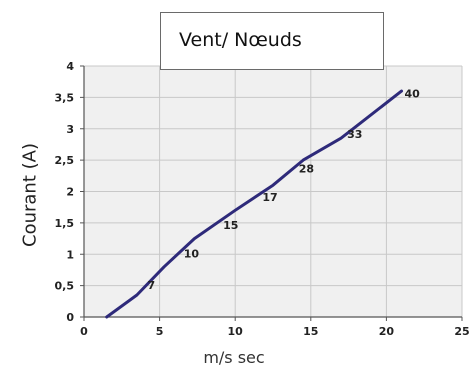  Describe the element at coordinates (65, 286) in the screenshot. I see `y-tick-label: 0,5` at that location.